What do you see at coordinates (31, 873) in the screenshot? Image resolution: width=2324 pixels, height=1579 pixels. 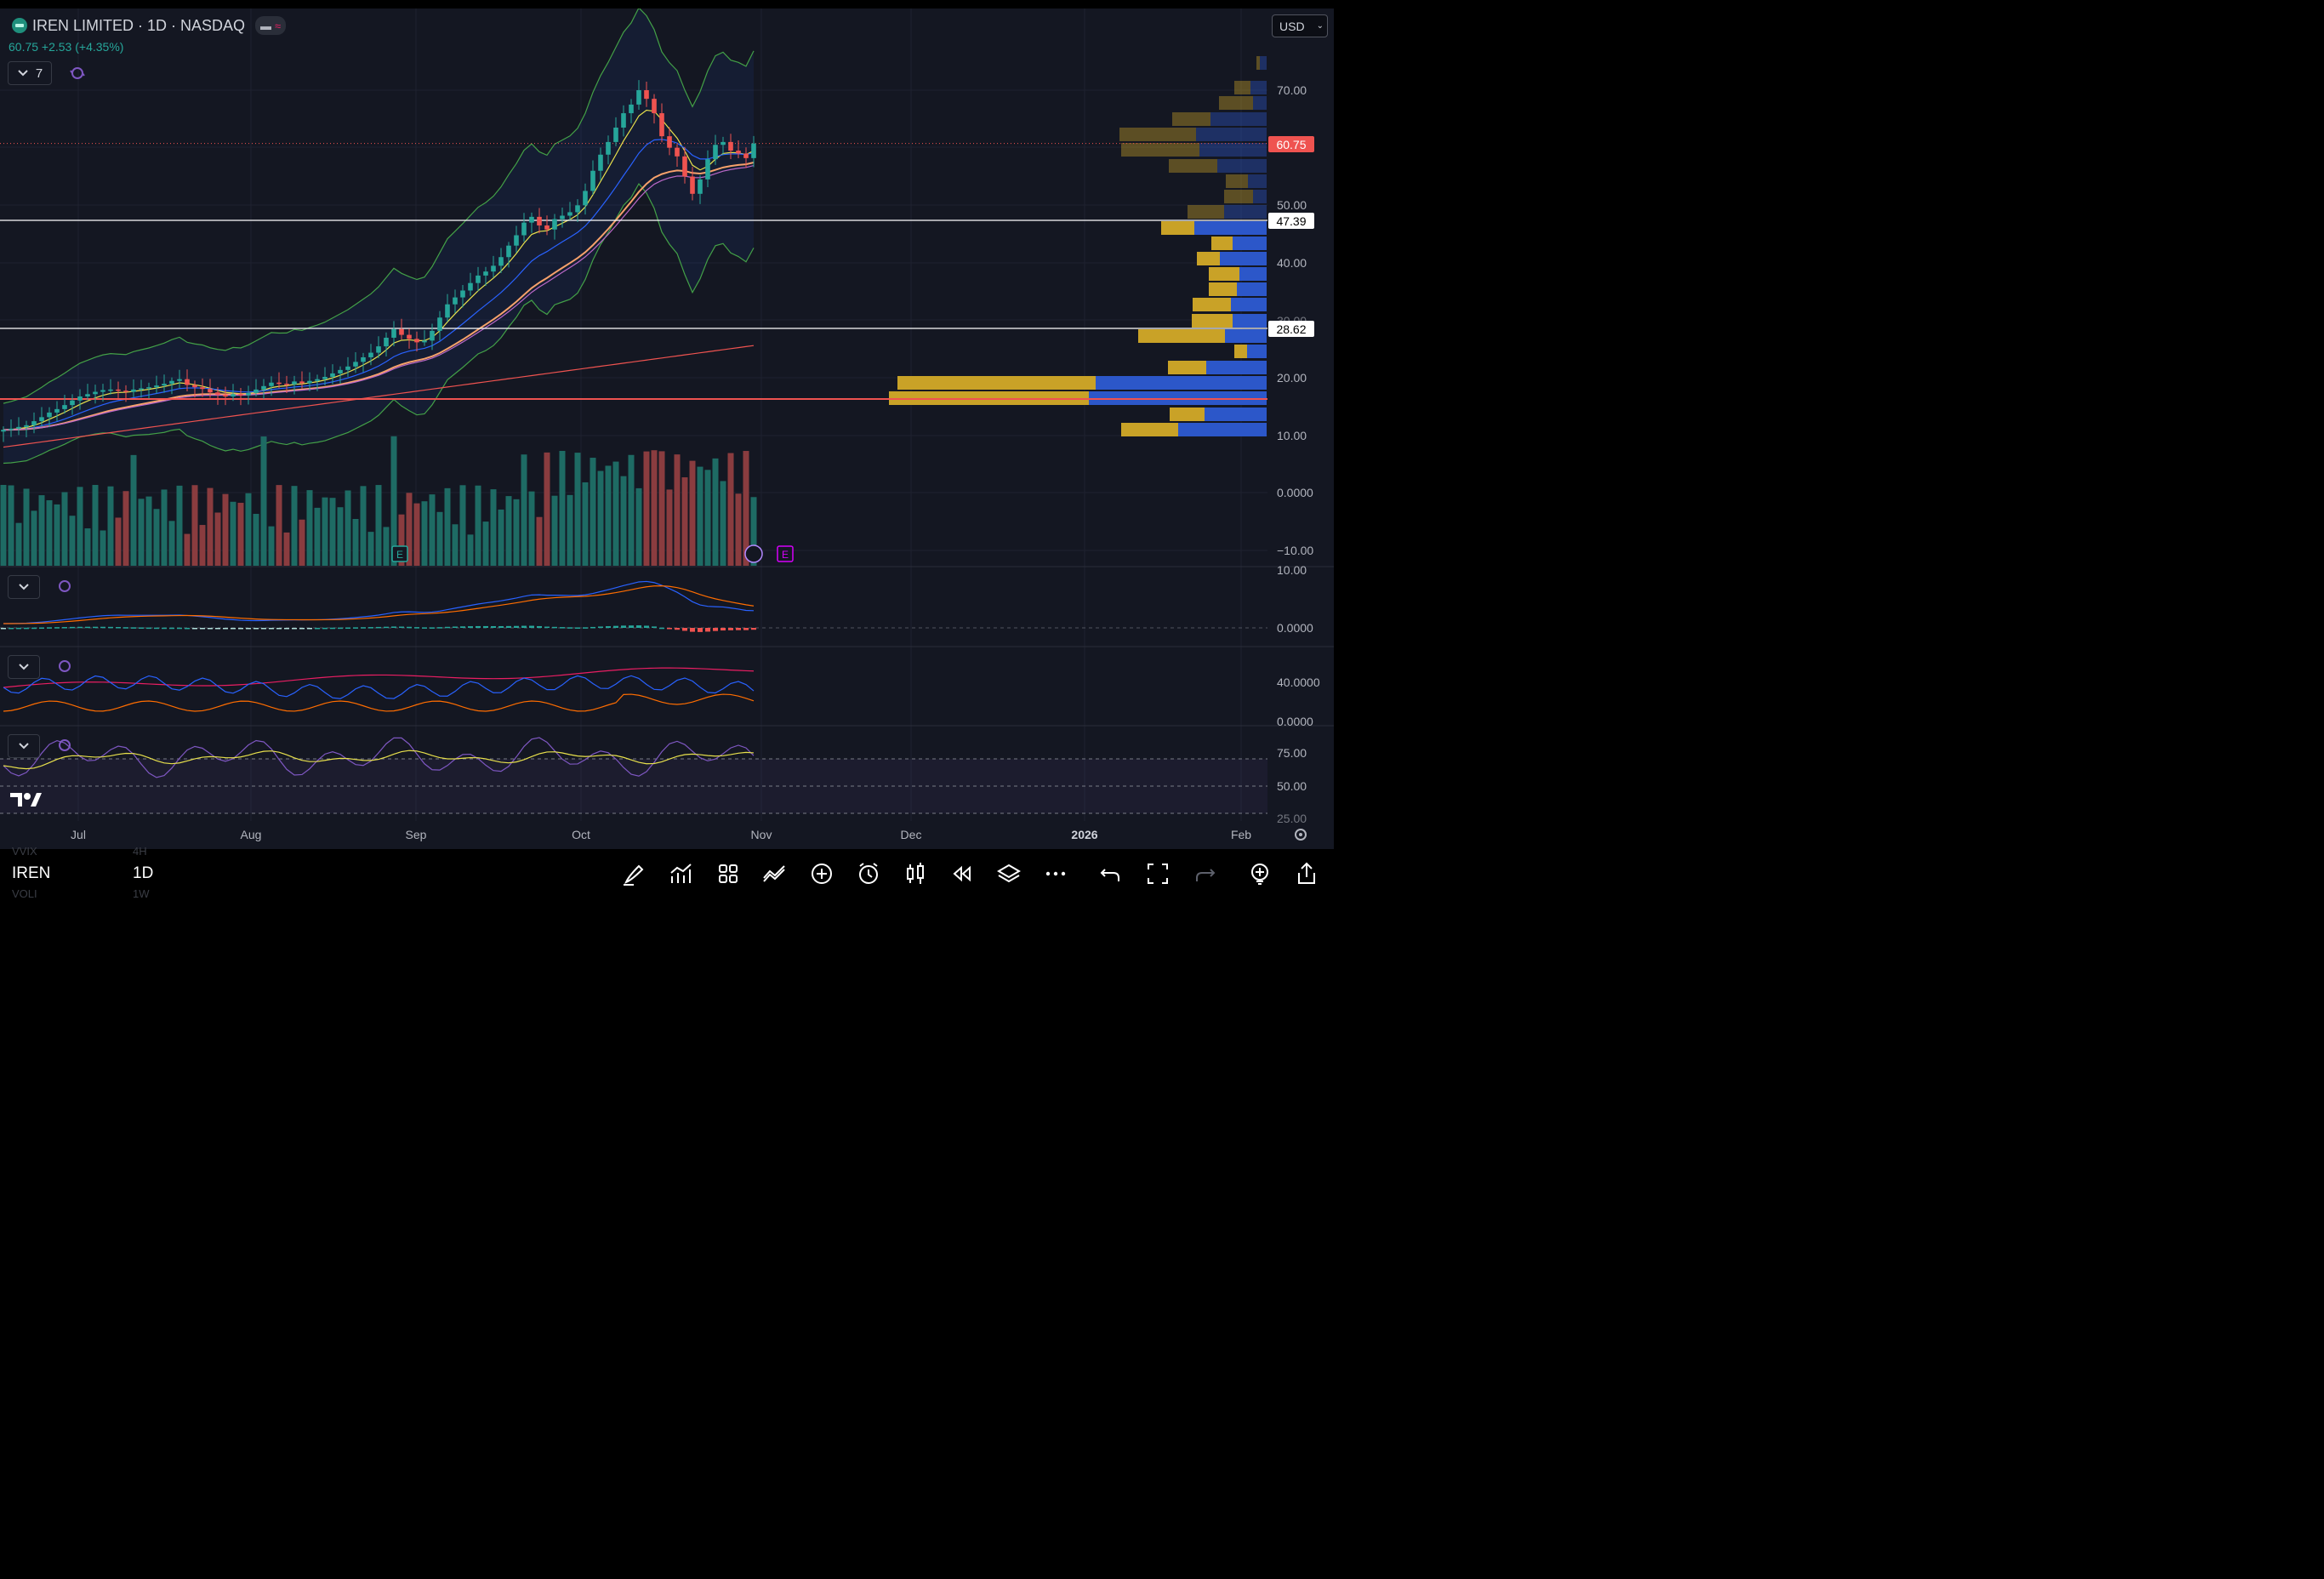 I see `symbol-selector: IREN` at bounding box center [31, 873].